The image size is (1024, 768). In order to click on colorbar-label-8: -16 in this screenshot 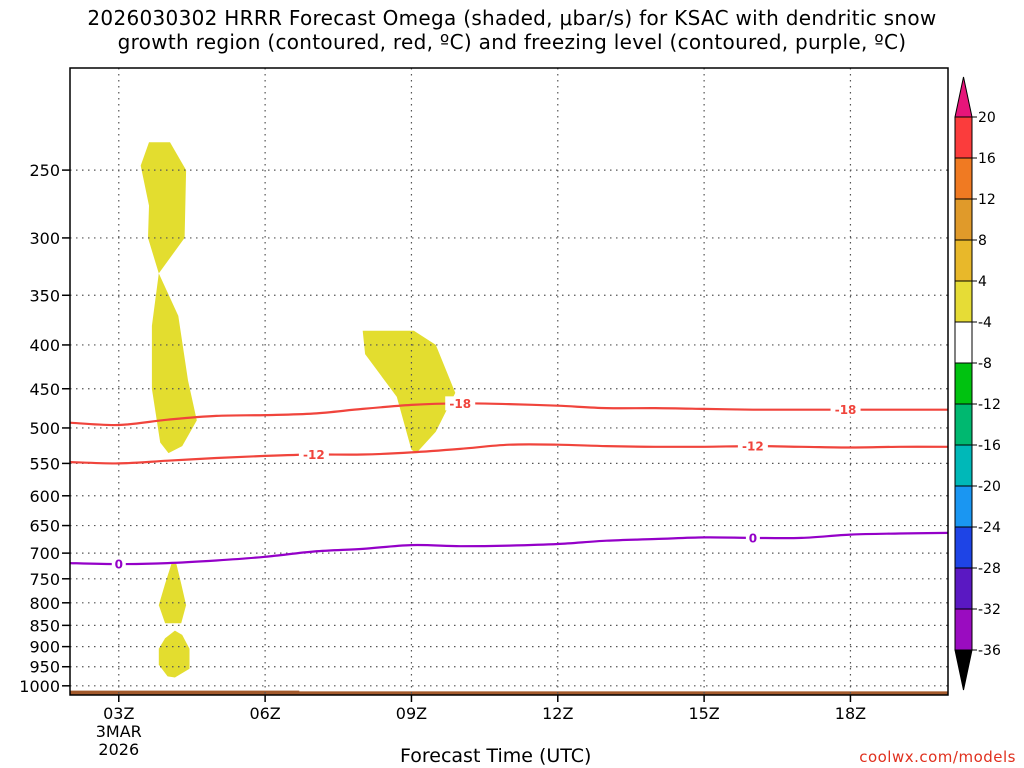, I will do `click(989, 446)`.